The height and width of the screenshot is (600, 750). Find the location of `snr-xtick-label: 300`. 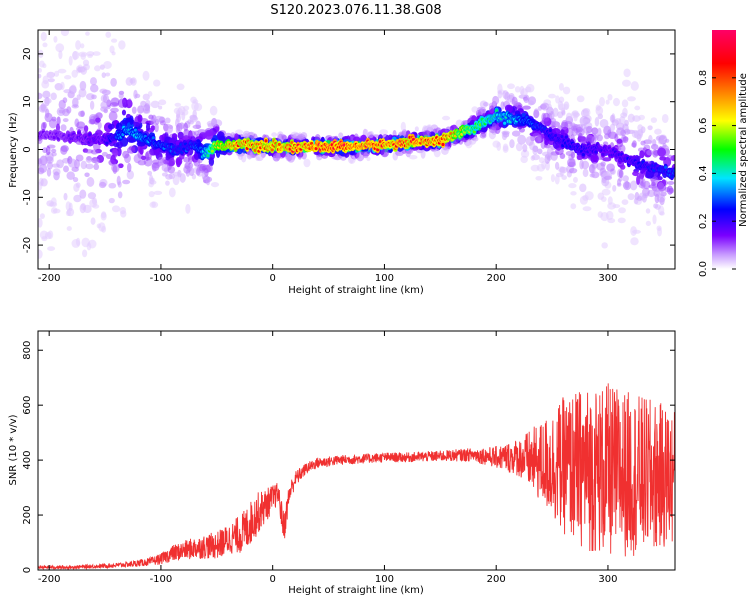

snr-xtick-label: 300 is located at coordinates (607, 579).